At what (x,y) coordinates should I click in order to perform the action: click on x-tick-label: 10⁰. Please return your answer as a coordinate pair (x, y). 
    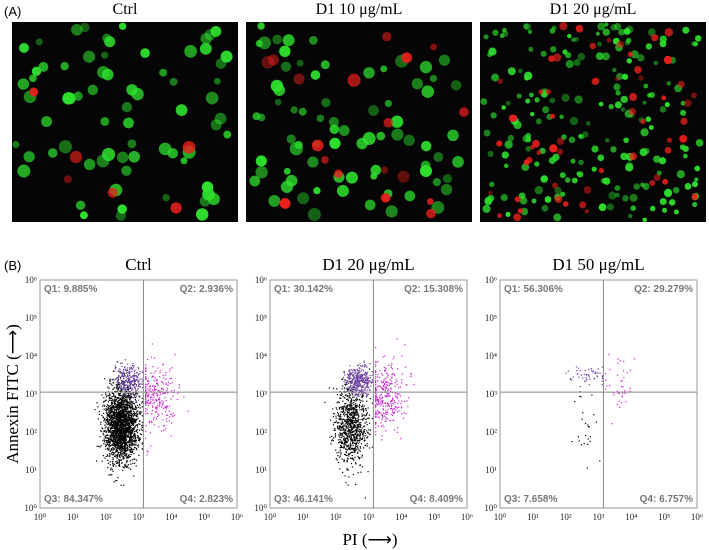
    Looking at the image, I should click on (40, 517).